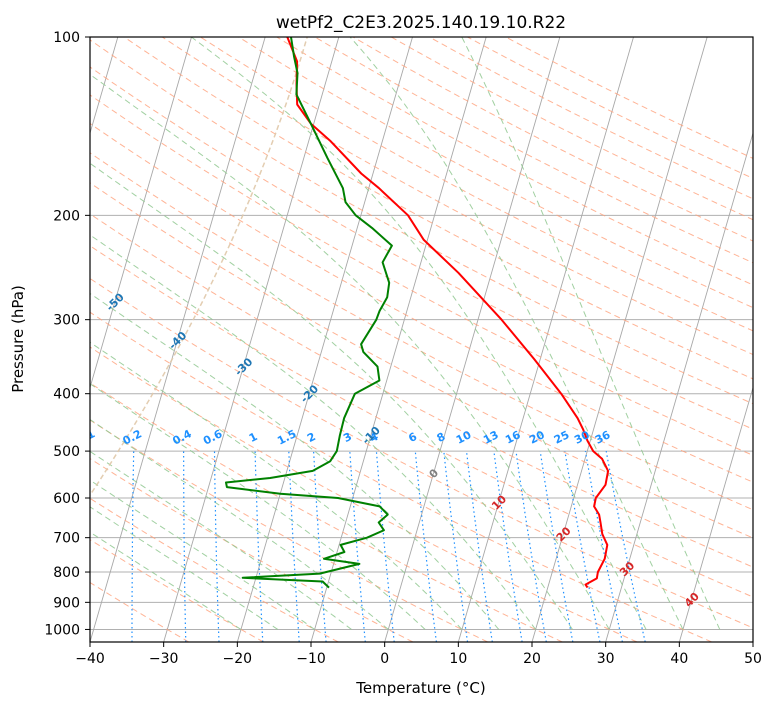 This screenshot has height=708, width=775. I want to click on y-tick-label: 1000, so click(62, 630).